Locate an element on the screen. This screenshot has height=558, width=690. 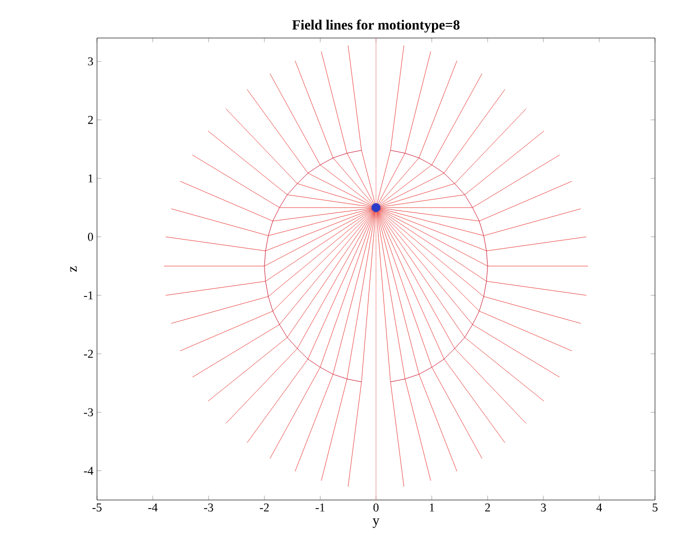
x-axis-title: y is located at coordinates (376, 523).